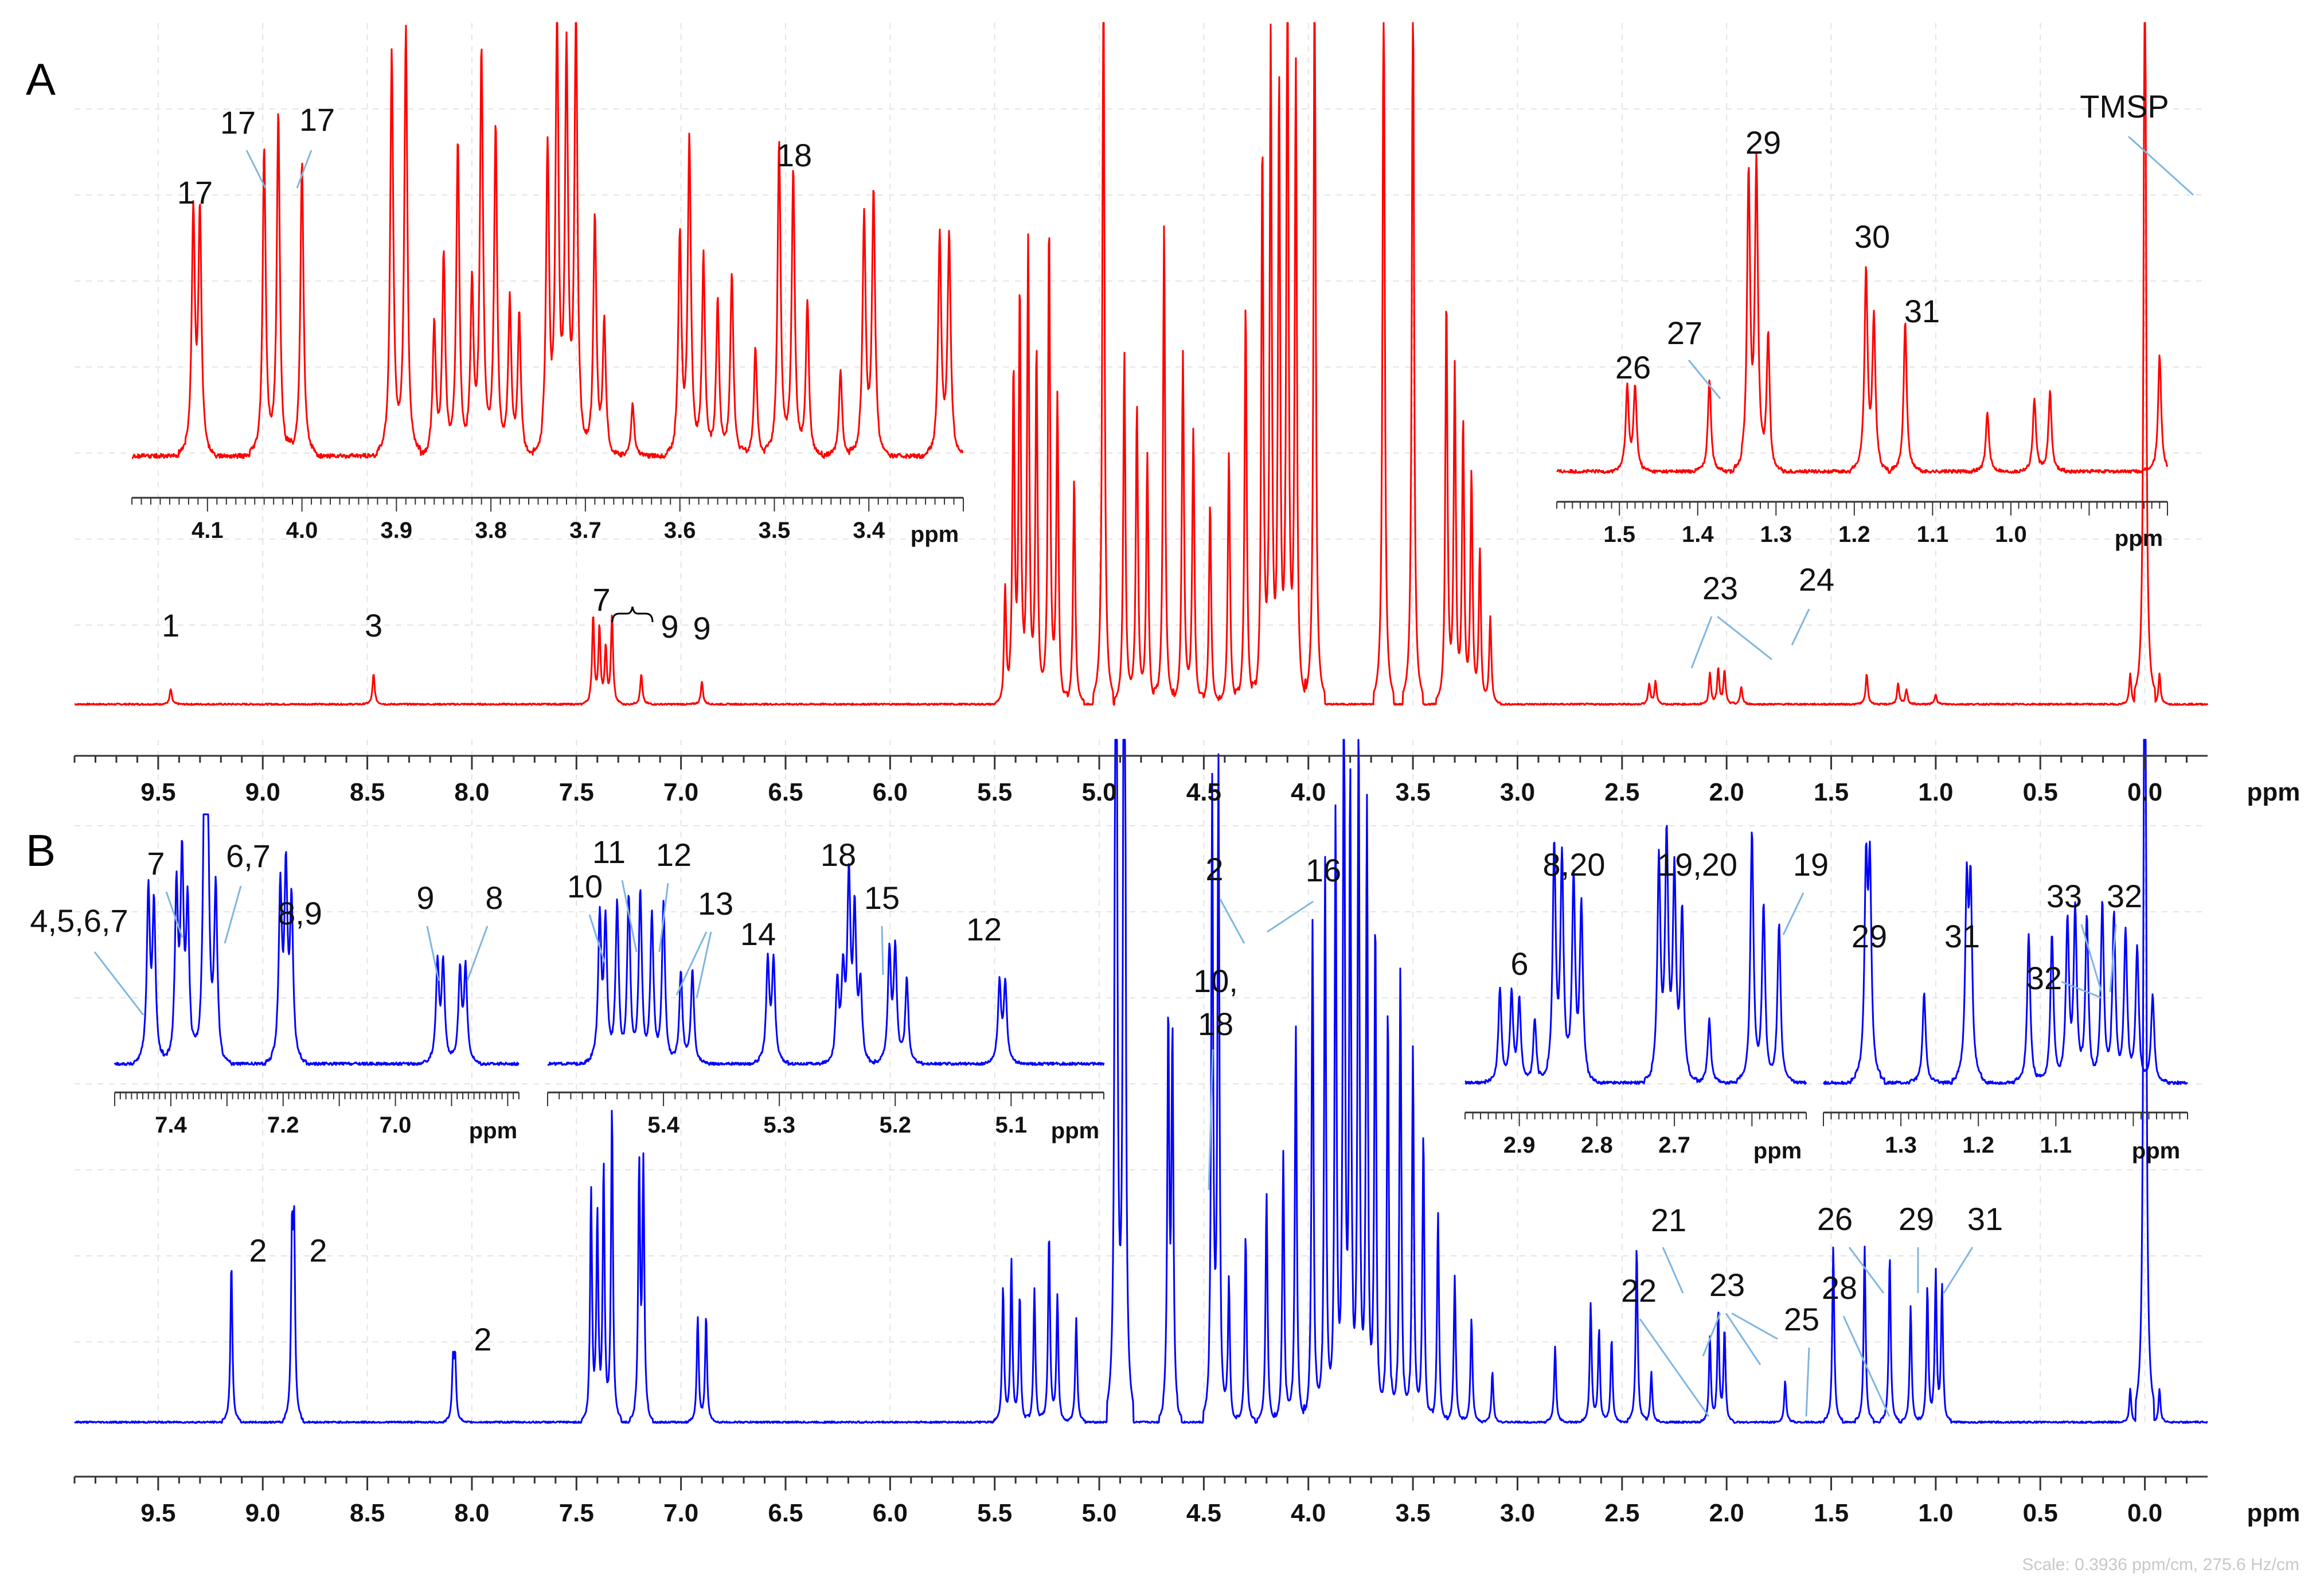  I want to click on axis-b-tick-label: 7.5, so click(576, 1513).